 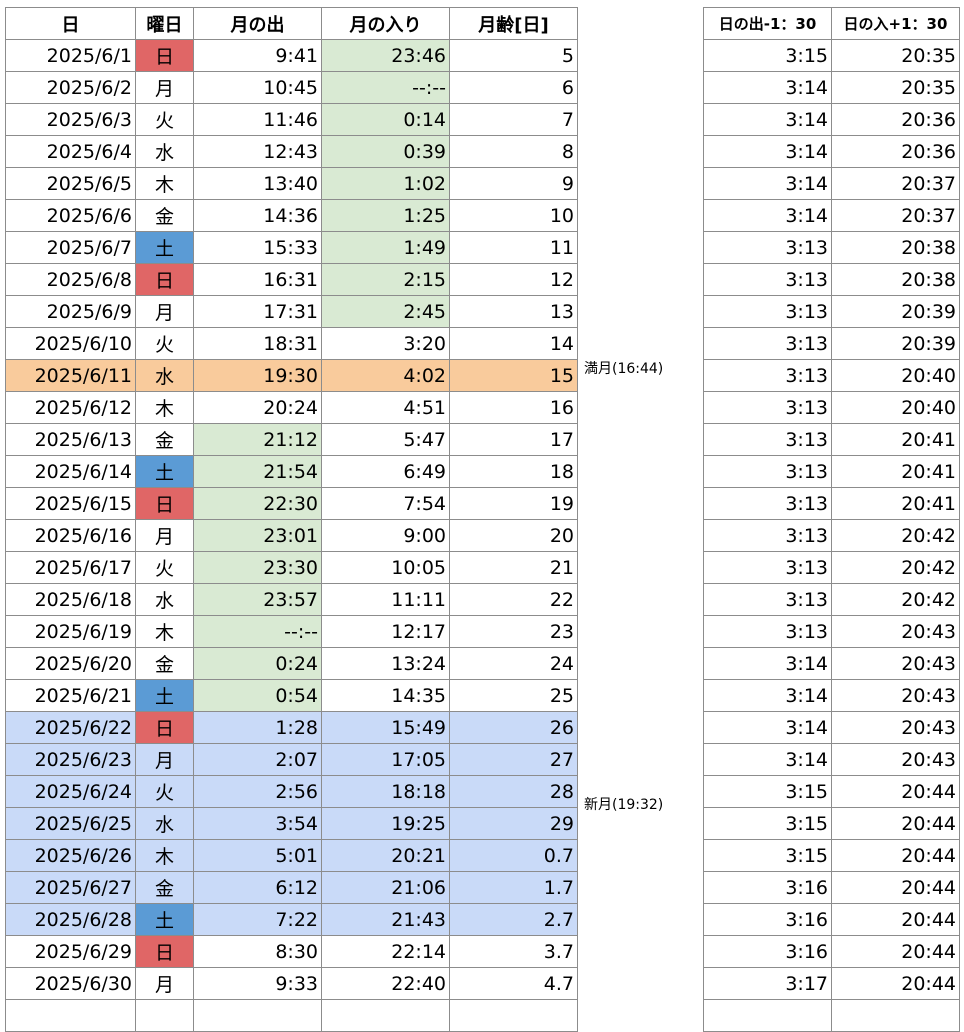 I want to click on weekday-cell: 日, so click(x=164, y=503).